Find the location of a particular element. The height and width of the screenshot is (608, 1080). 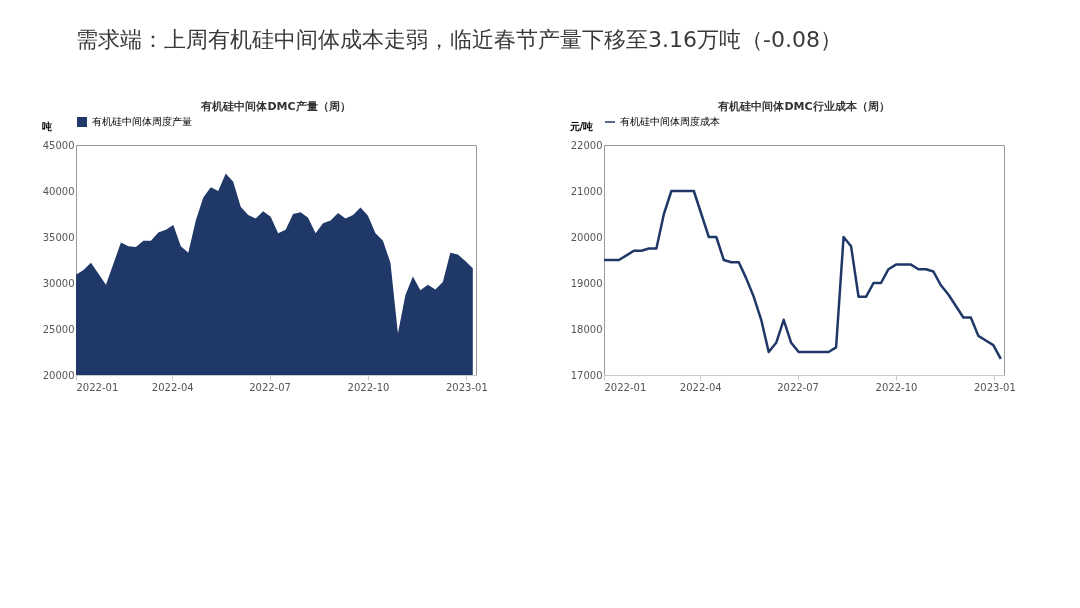

line-series is located at coordinates (802, 275).